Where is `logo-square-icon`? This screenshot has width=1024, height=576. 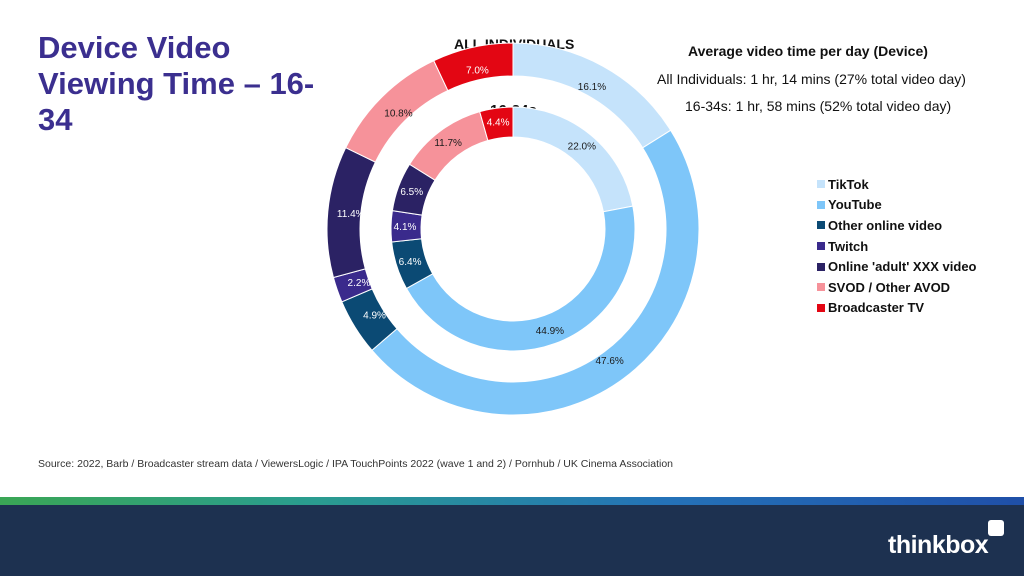 logo-square-icon is located at coordinates (996, 528).